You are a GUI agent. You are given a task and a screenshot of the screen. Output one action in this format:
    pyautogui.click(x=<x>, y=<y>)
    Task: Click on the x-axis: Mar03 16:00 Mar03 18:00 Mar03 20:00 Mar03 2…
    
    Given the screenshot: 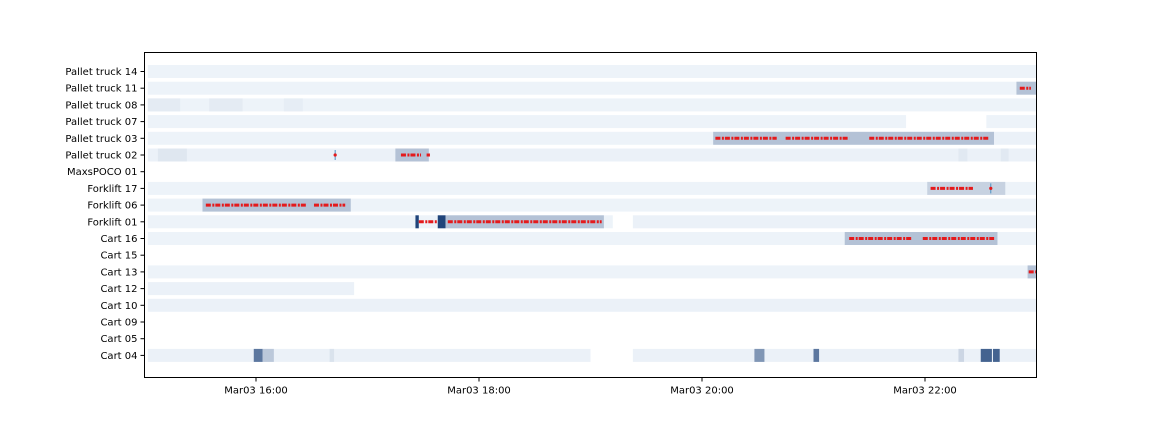 What is the action you would take?
    pyautogui.click(x=590, y=387)
    